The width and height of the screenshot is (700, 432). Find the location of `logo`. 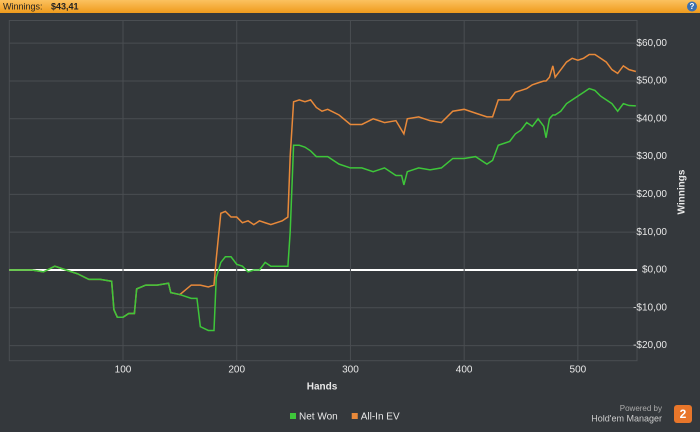

logo is located at coordinates (683, 414).